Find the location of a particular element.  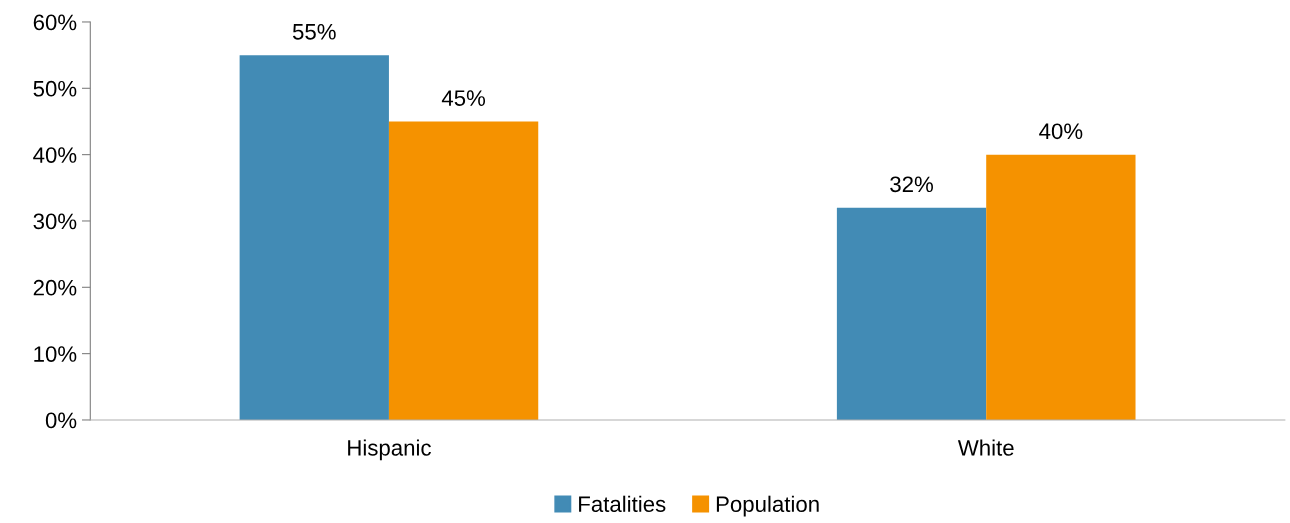

legend-label: Fatalities is located at coordinates (622, 504).